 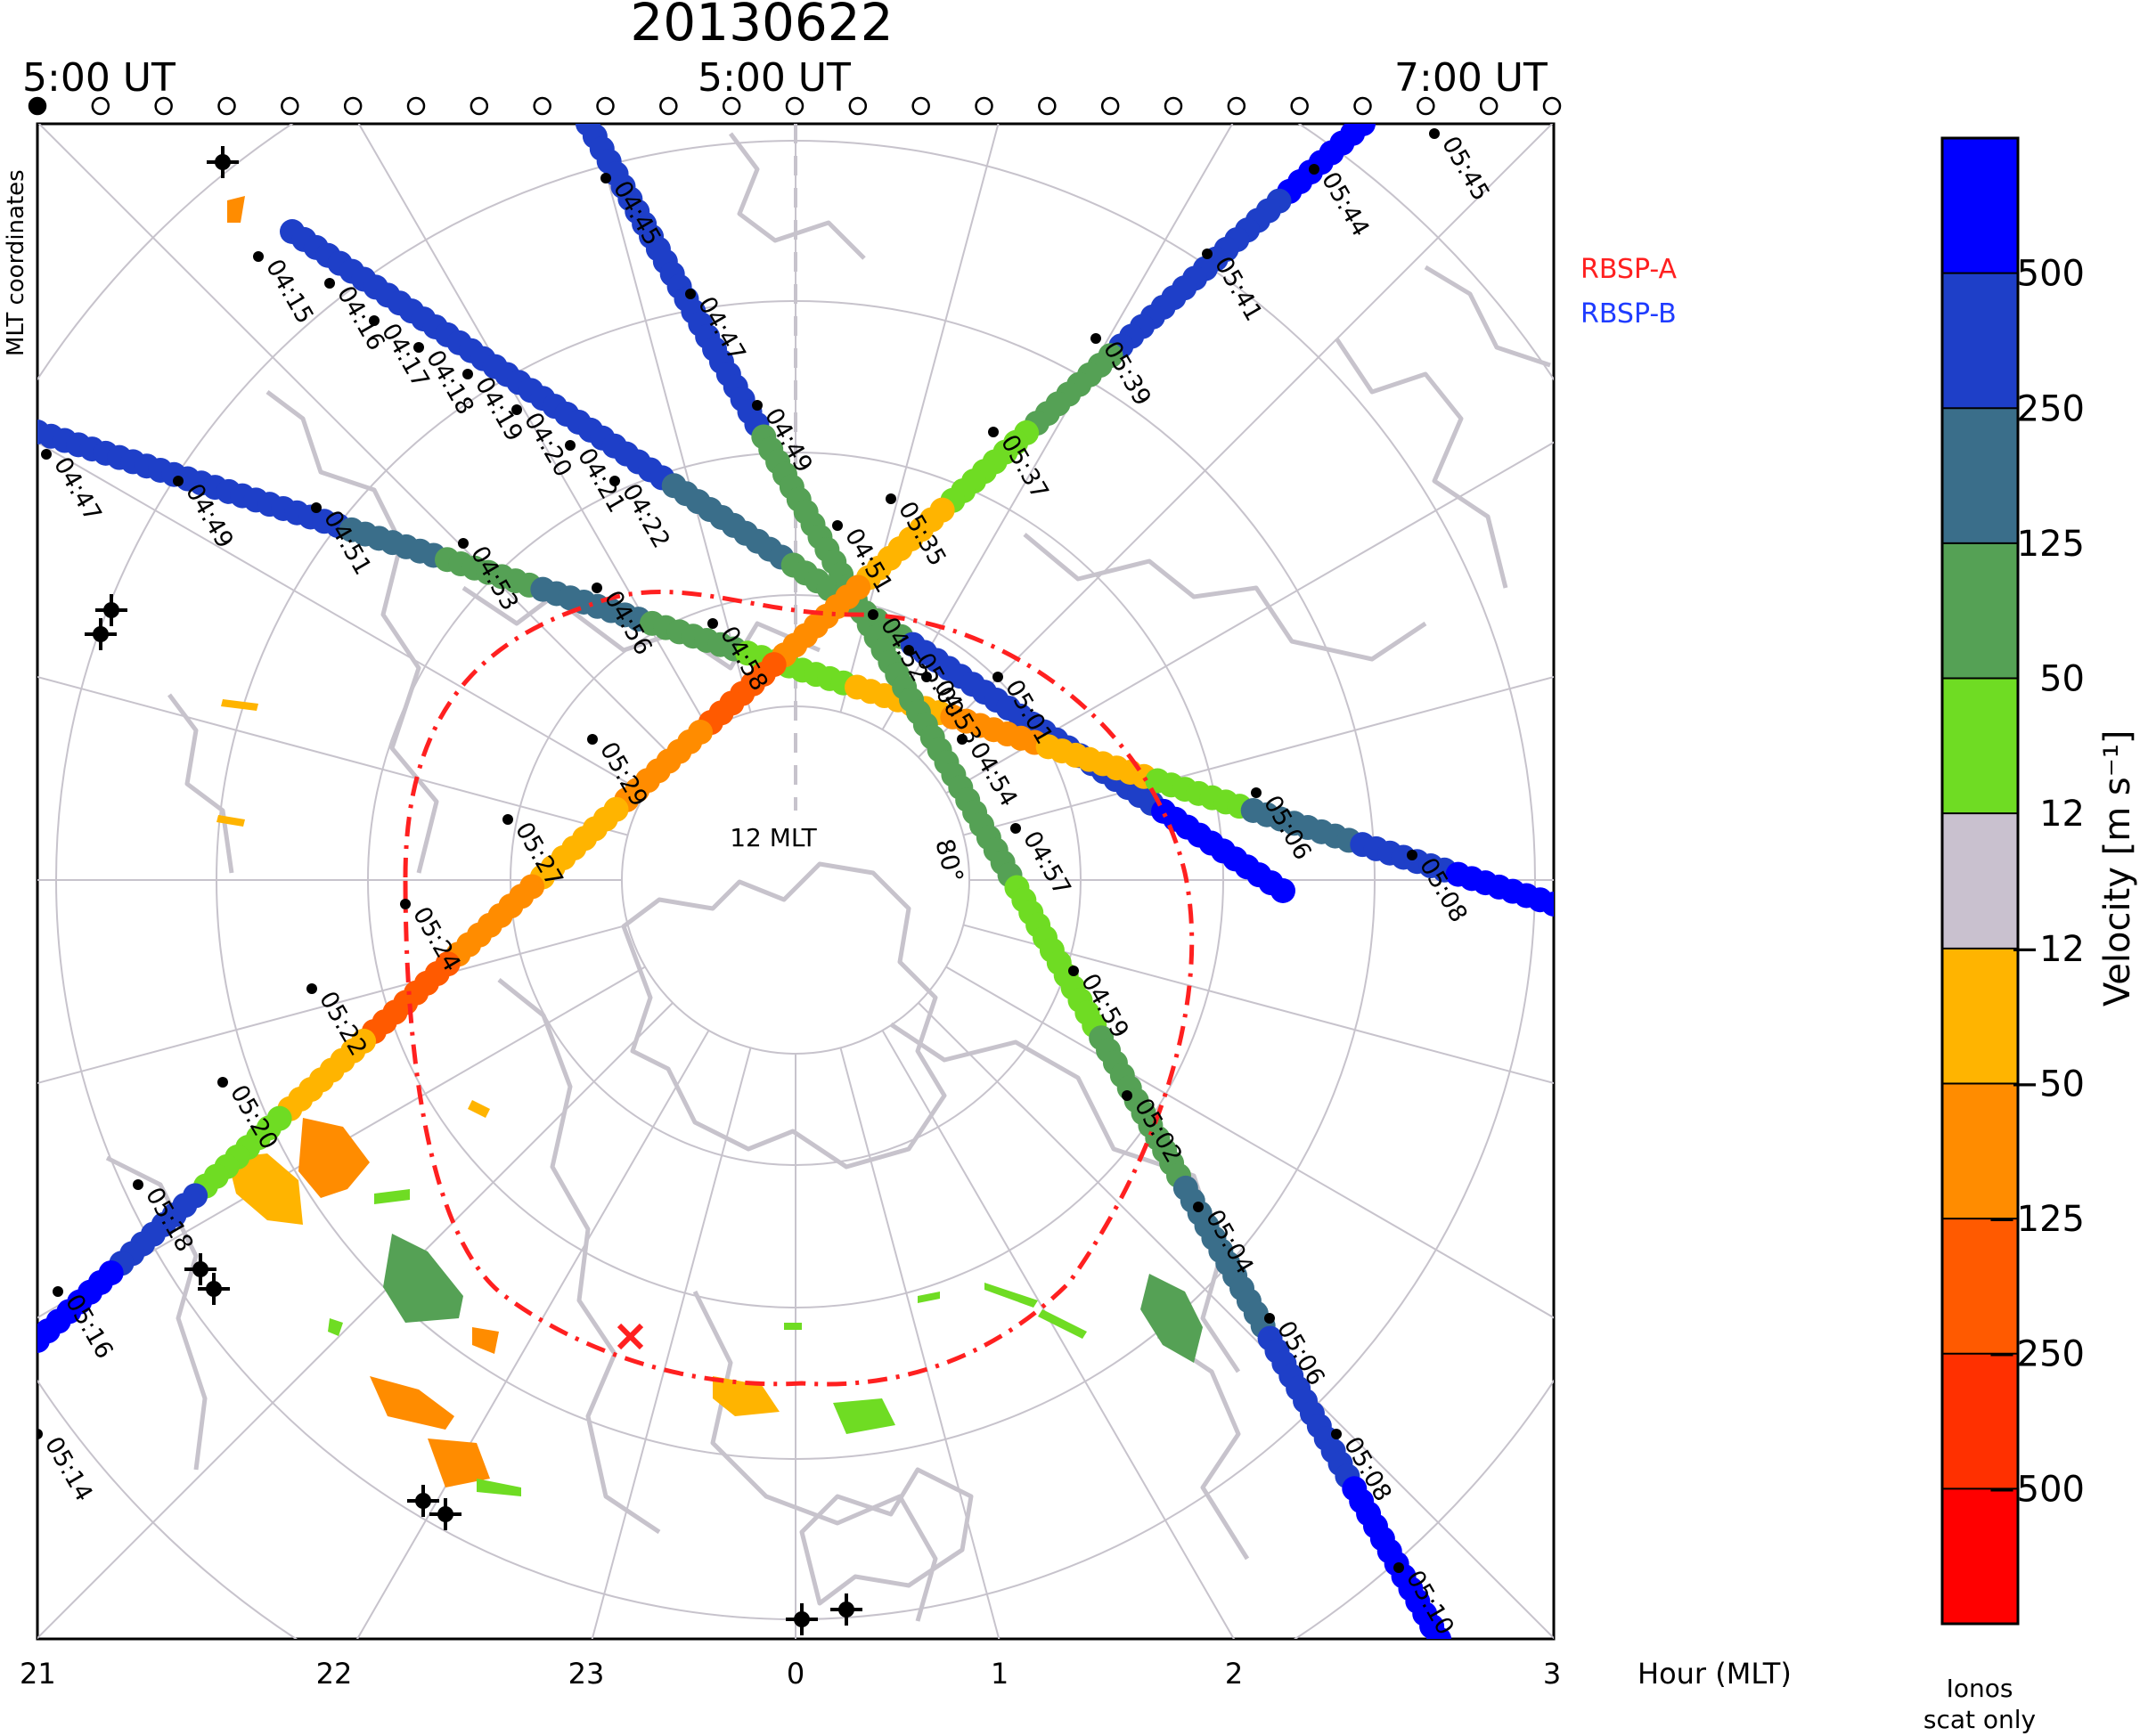 What do you see at coordinates (1234, 1674) in the screenshot?
I see `x-axis-tick-label: 2` at bounding box center [1234, 1674].